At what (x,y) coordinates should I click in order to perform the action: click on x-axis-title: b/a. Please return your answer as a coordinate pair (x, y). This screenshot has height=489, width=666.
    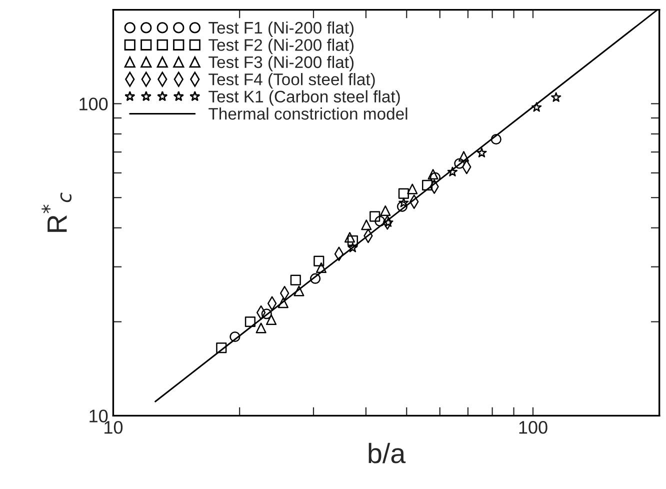
    Looking at the image, I should click on (387, 453).